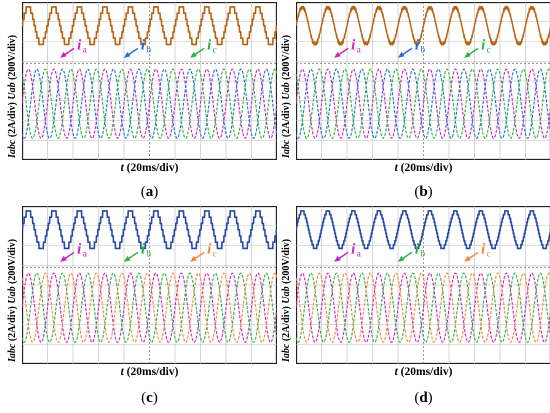 The width and height of the screenshot is (550, 413). I want to click on subfigure-caption: (b), so click(423, 192).